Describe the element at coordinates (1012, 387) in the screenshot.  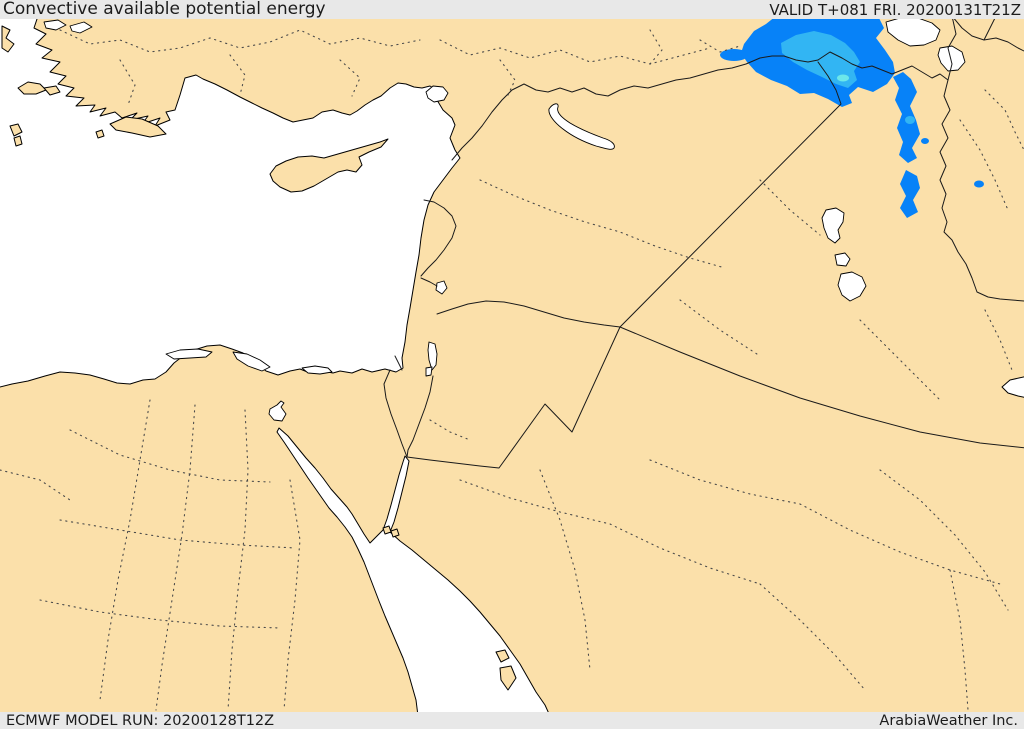
I see `persian-gulf` at that location.